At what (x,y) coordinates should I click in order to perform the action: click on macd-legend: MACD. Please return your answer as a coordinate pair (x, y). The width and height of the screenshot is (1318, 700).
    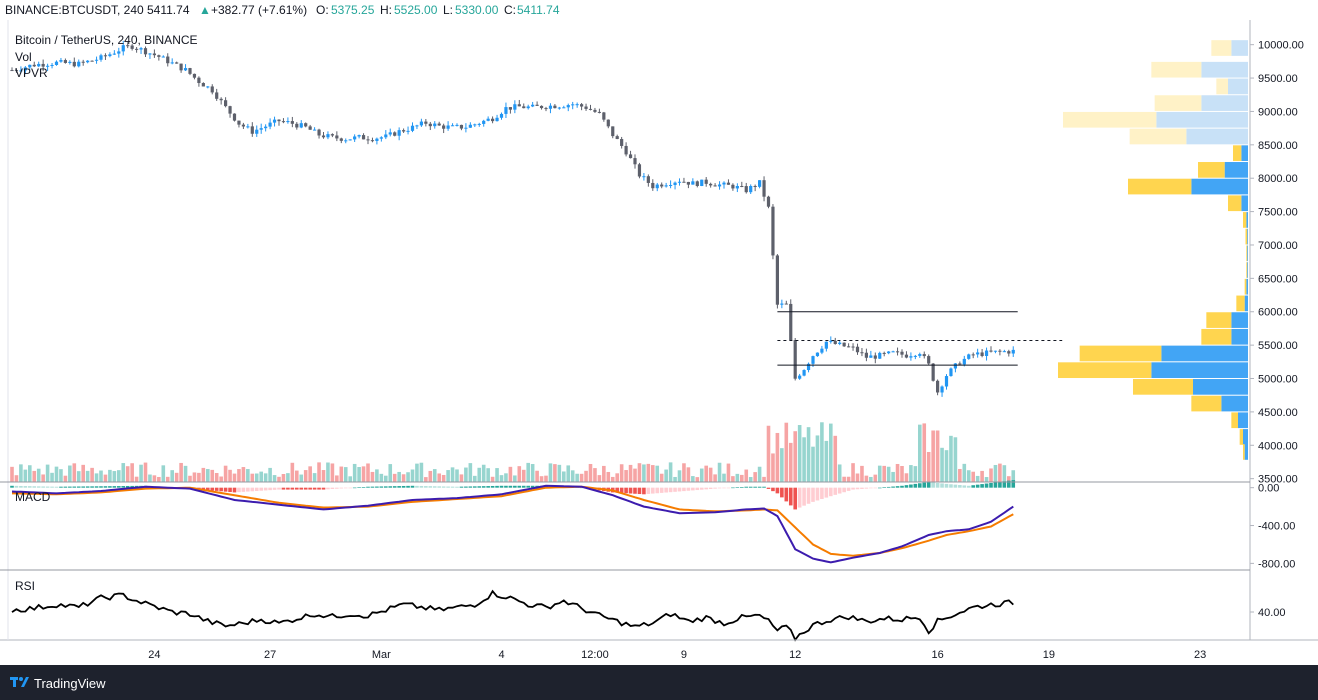
    Looking at the image, I should click on (33, 497).